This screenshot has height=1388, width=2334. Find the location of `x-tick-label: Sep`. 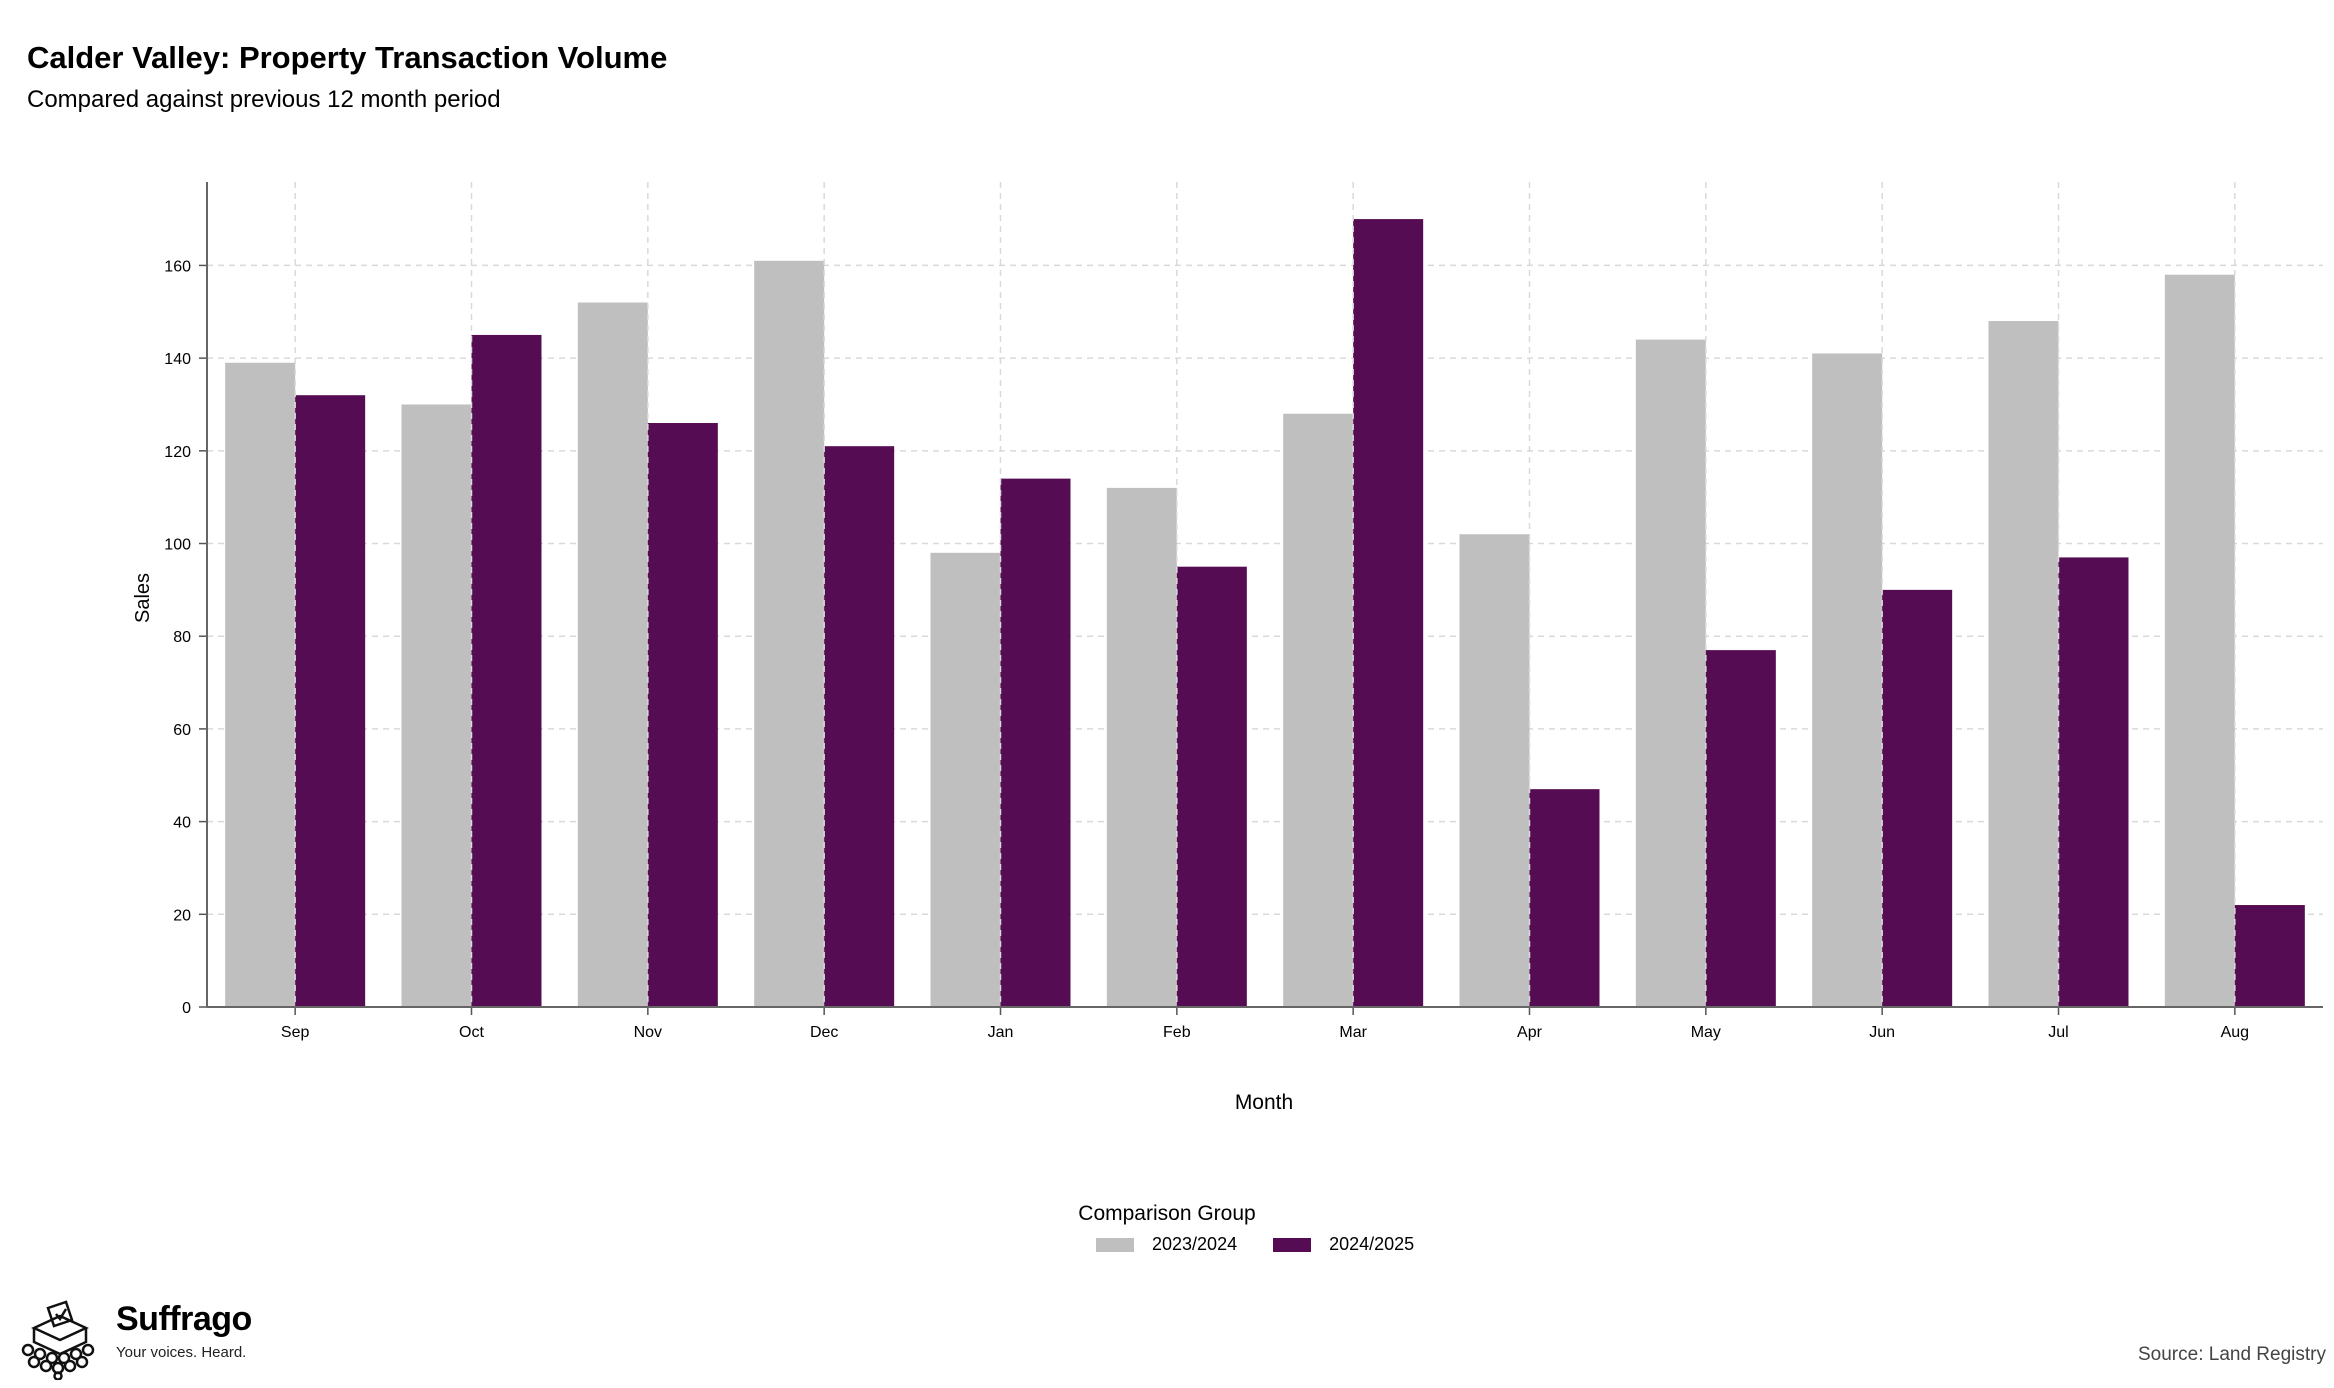

x-tick-label: Sep is located at coordinates (295, 1032).